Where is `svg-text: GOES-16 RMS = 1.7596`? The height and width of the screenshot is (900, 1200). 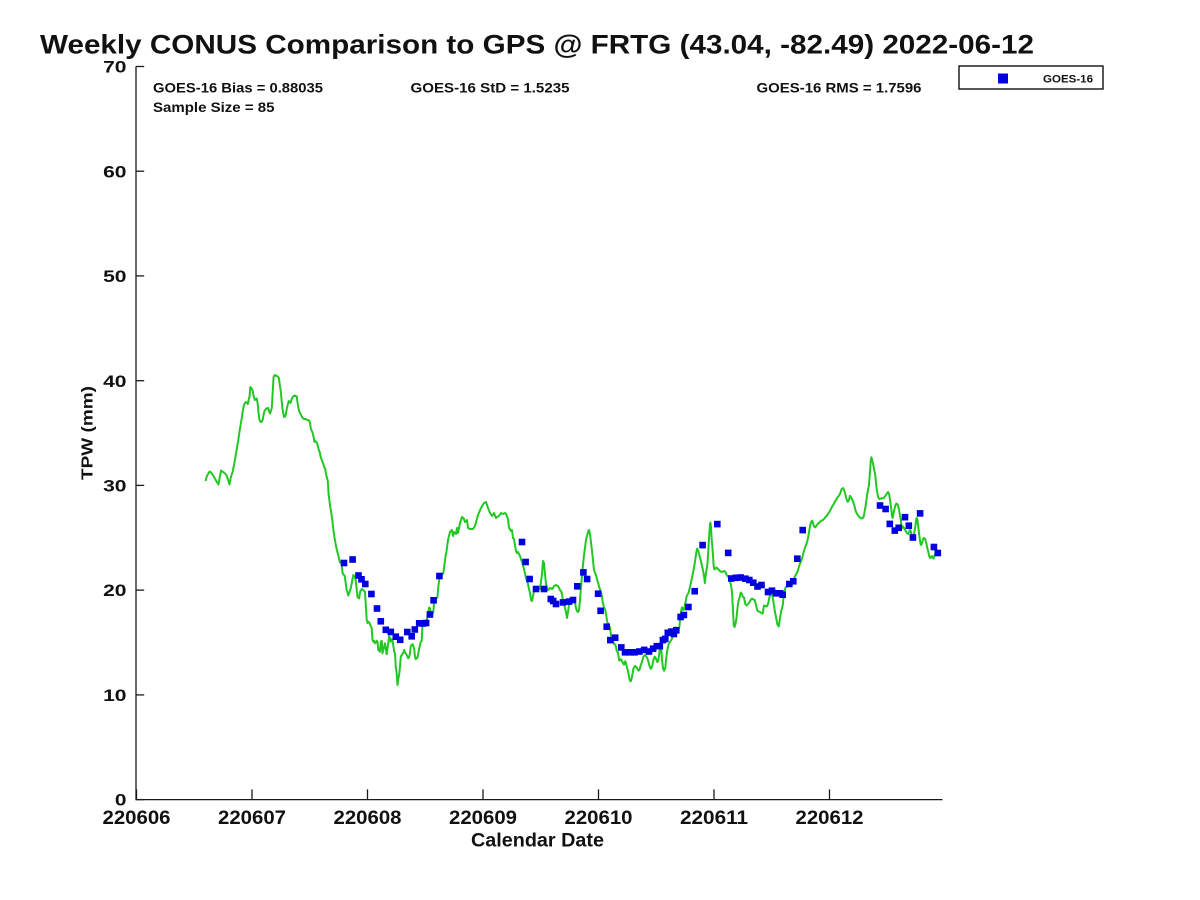 svg-text: GOES-16 RMS = 1.7596 is located at coordinates (839, 87).